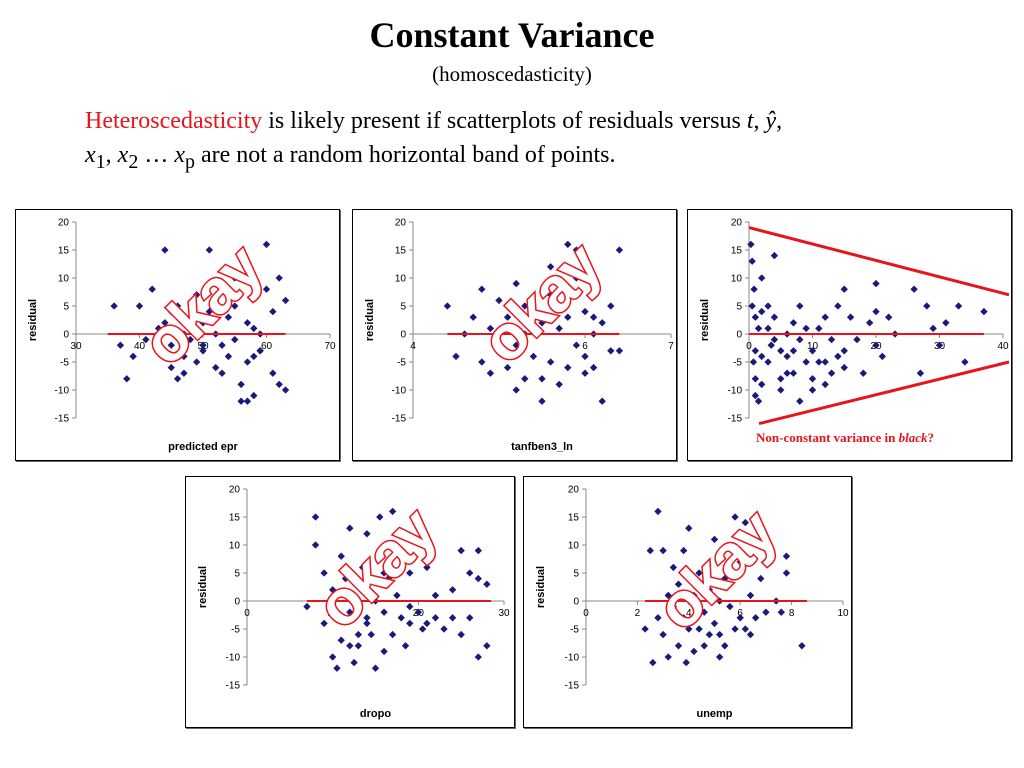  I want to click on scatter-chart-2: 20 15 10 5 0 -5 -10 -15 4 5 6 7 residual tanfben3_ln, so click(519, 336).